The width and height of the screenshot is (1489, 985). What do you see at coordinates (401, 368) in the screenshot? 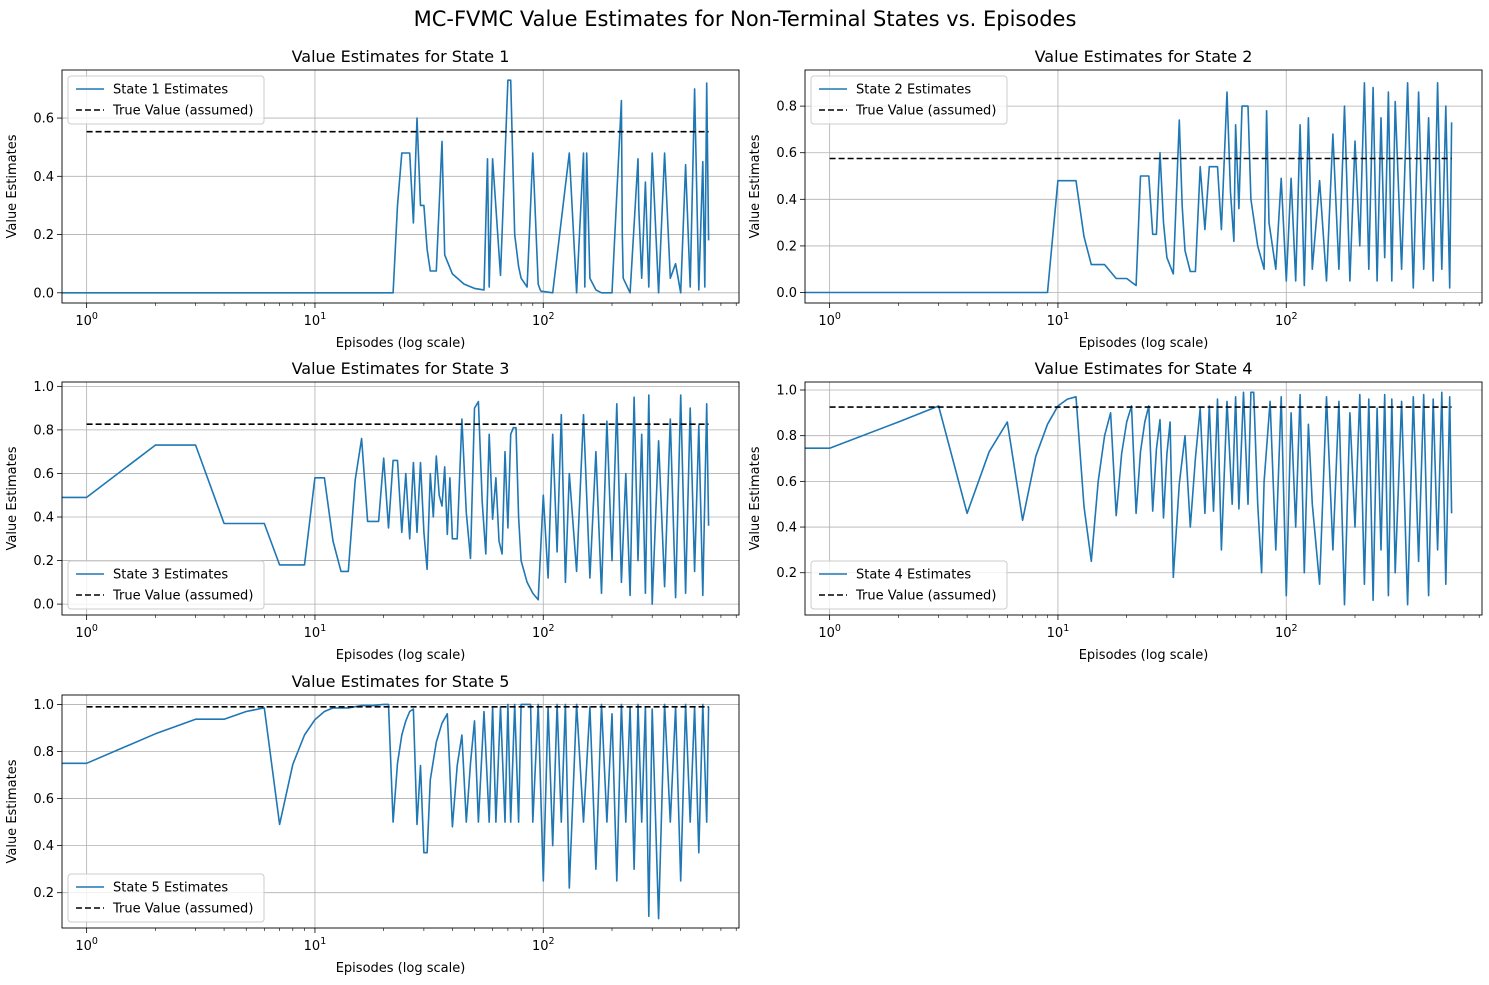
I see `subplot-title: Value Estimates for State 3` at bounding box center [401, 368].